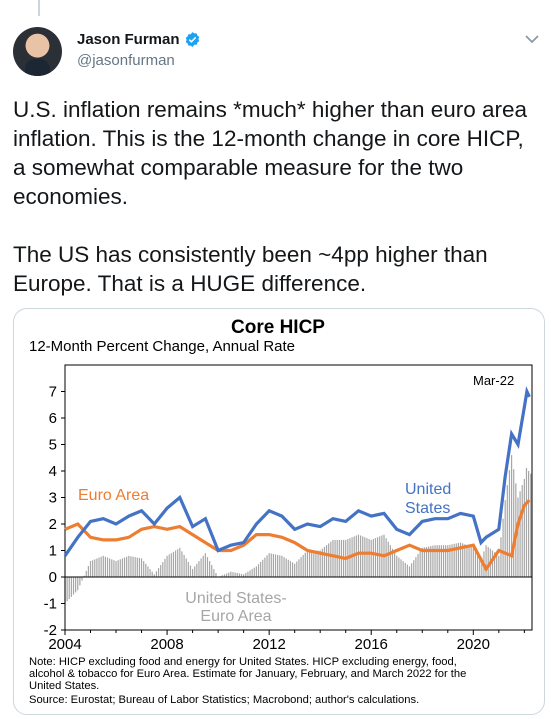 The height and width of the screenshot is (719, 551). I want to click on y-tick-label: -2, so click(50, 630).